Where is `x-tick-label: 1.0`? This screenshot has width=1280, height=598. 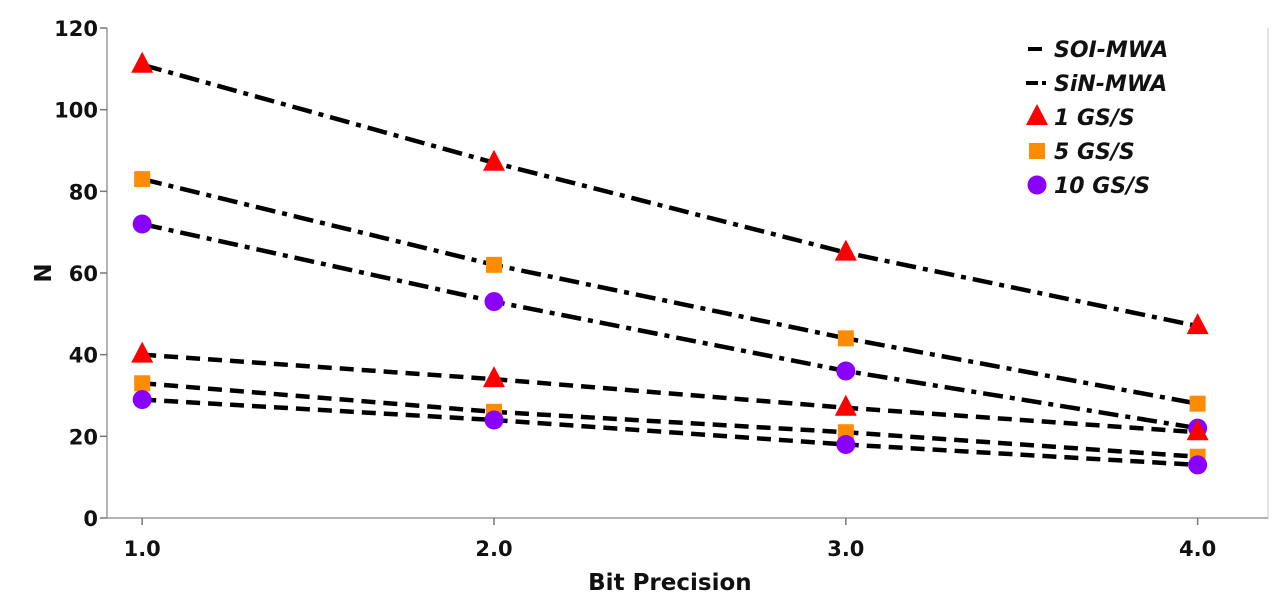 x-tick-label: 1.0 is located at coordinates (142, 549).